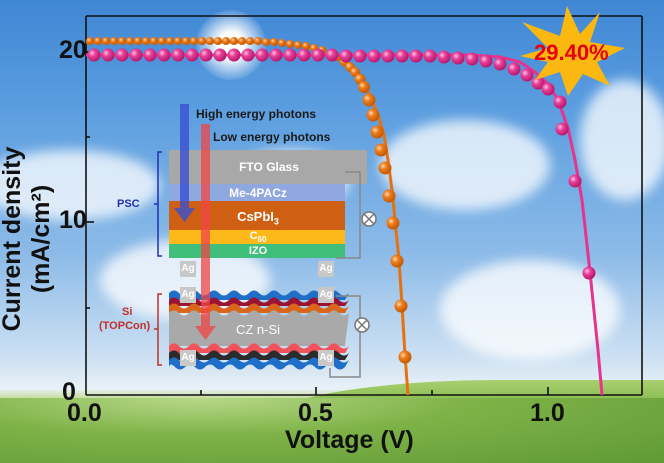  What do you see at coordinates (258, 329) in the screenshot?
I see `layer-cz-n-si: CZ n-Si` at bounding box center [258, 329].